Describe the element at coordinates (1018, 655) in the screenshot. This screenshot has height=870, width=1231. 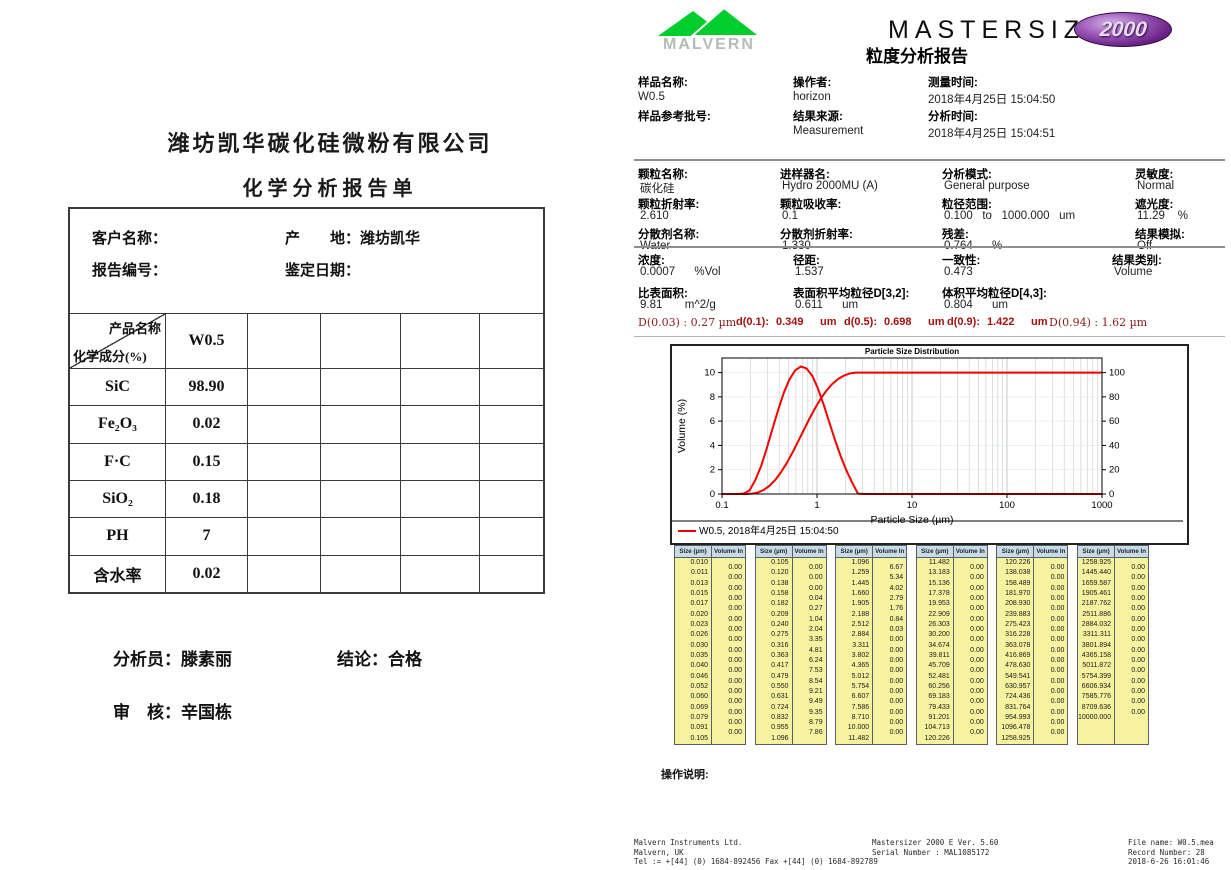
I see `size-value: 416.869` at that location.